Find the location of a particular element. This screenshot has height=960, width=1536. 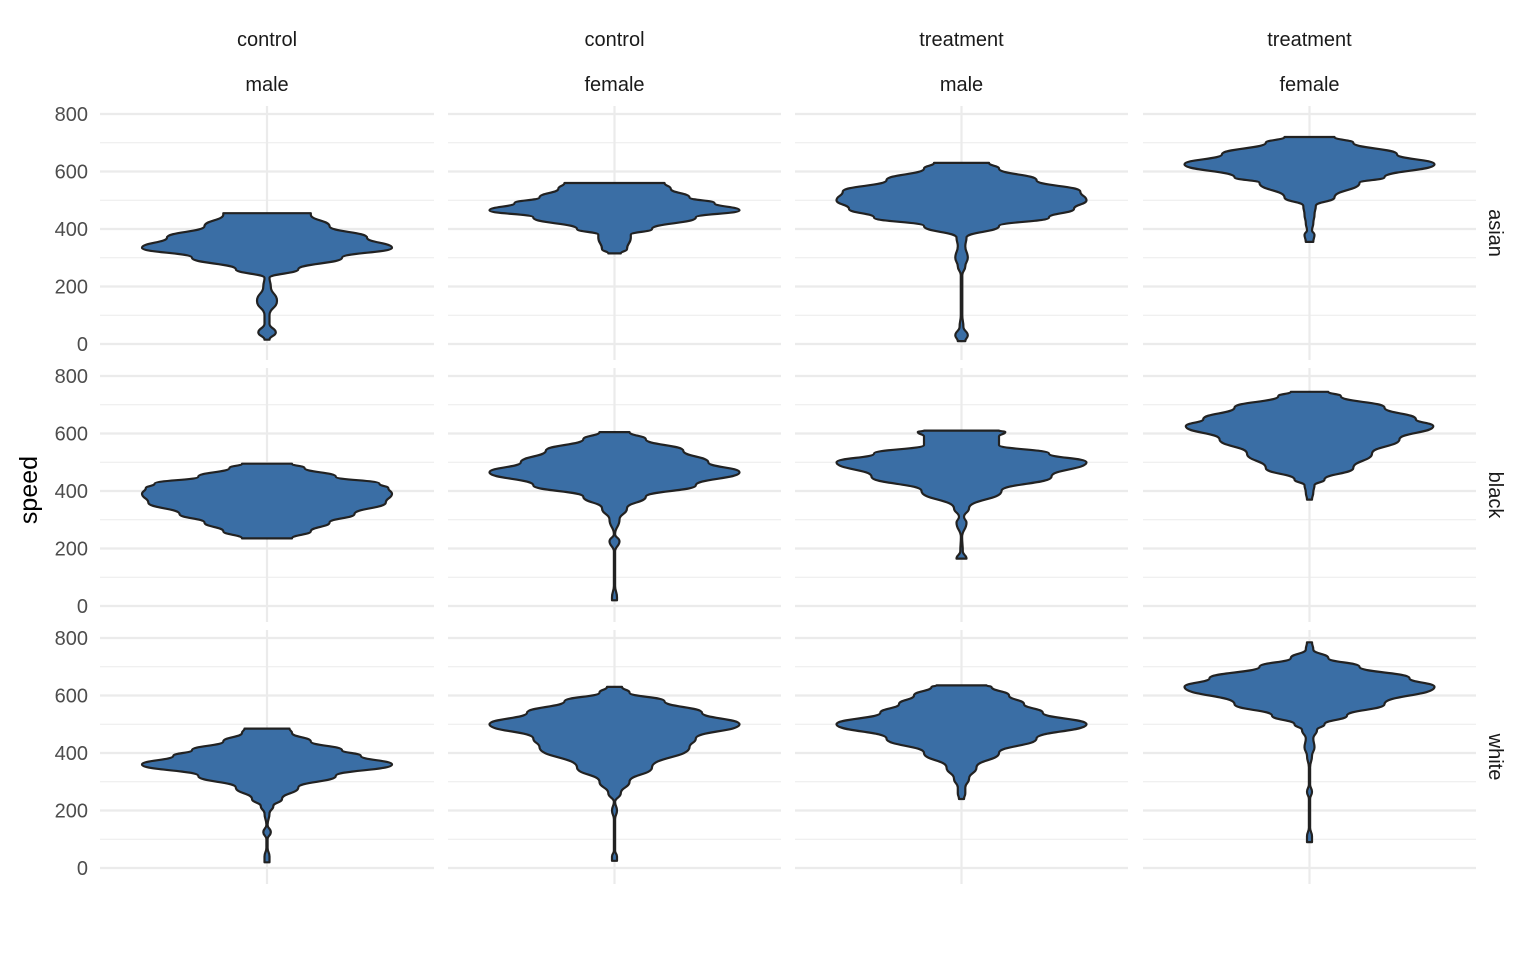

strip-race-label: black is located at coordinates (1495, 496).